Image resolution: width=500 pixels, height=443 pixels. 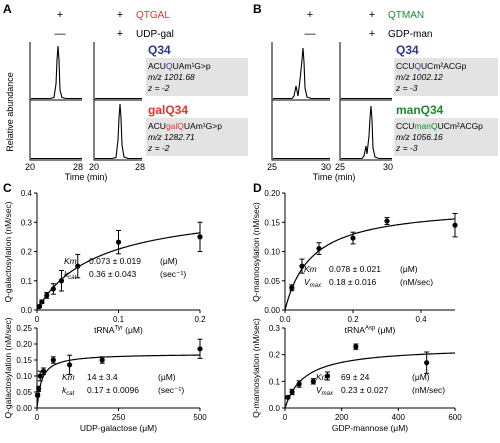 I want to click on xlabel-c2: UDP-galactose (μM), so click(x=118, y=428).